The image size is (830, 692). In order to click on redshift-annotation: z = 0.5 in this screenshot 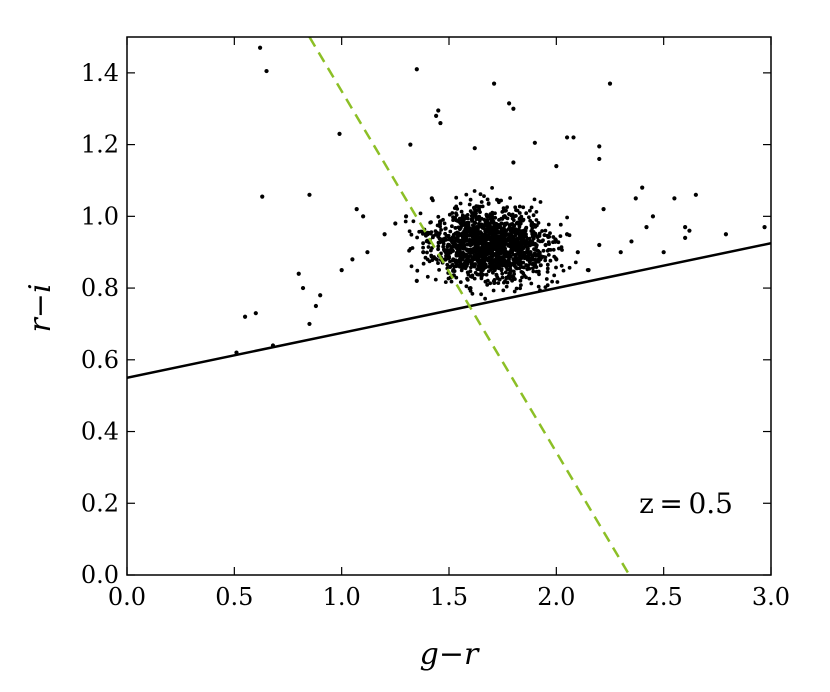, I will do `click(686, 503)`.